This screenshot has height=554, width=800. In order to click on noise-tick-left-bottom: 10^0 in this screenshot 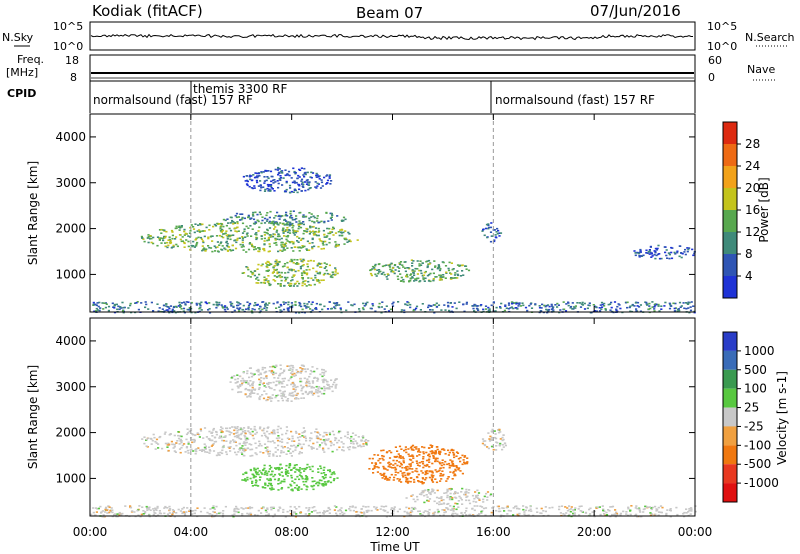, I will do `click(68, 46)`.